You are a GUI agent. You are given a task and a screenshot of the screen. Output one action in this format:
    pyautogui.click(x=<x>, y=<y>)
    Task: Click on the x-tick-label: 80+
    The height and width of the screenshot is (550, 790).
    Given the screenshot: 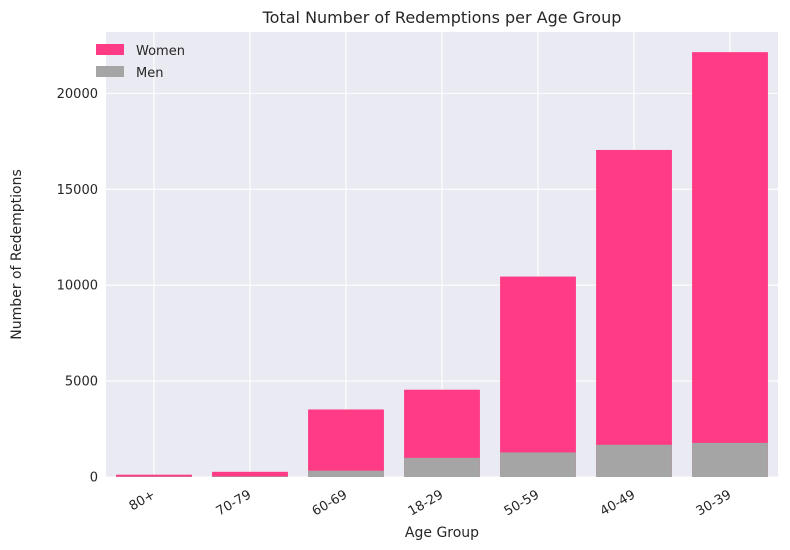 What is the action you would take?
    pyautogui.click(x=142, y=500)
    